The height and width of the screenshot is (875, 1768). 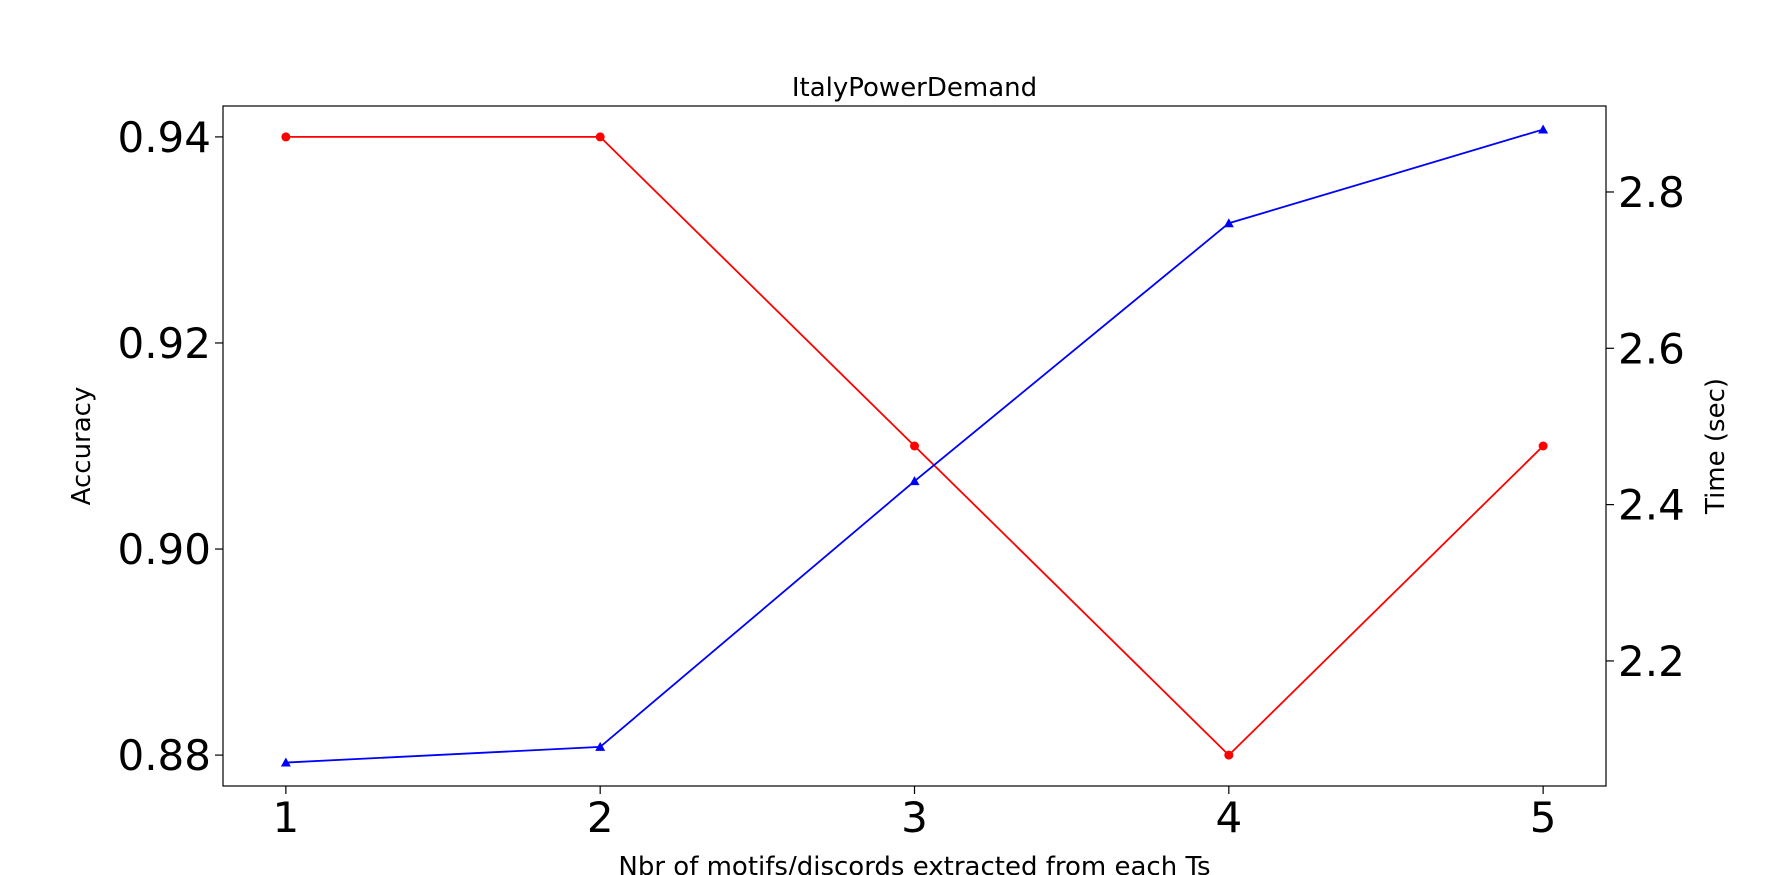 I want to click on x-tick-label: 3, so click(x=914, y=817).